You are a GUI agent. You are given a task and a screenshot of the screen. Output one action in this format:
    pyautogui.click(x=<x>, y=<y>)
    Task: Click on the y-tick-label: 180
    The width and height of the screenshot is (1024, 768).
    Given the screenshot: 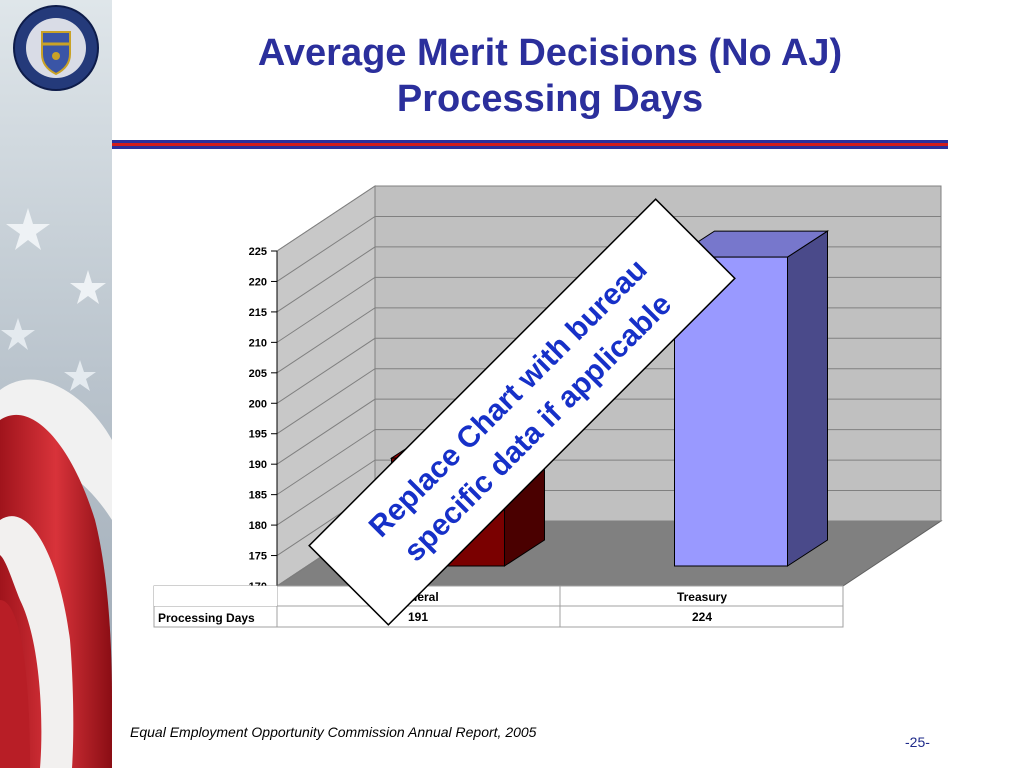 What is the action you would take?
    pyautogui.click(x=258, y=526)
    